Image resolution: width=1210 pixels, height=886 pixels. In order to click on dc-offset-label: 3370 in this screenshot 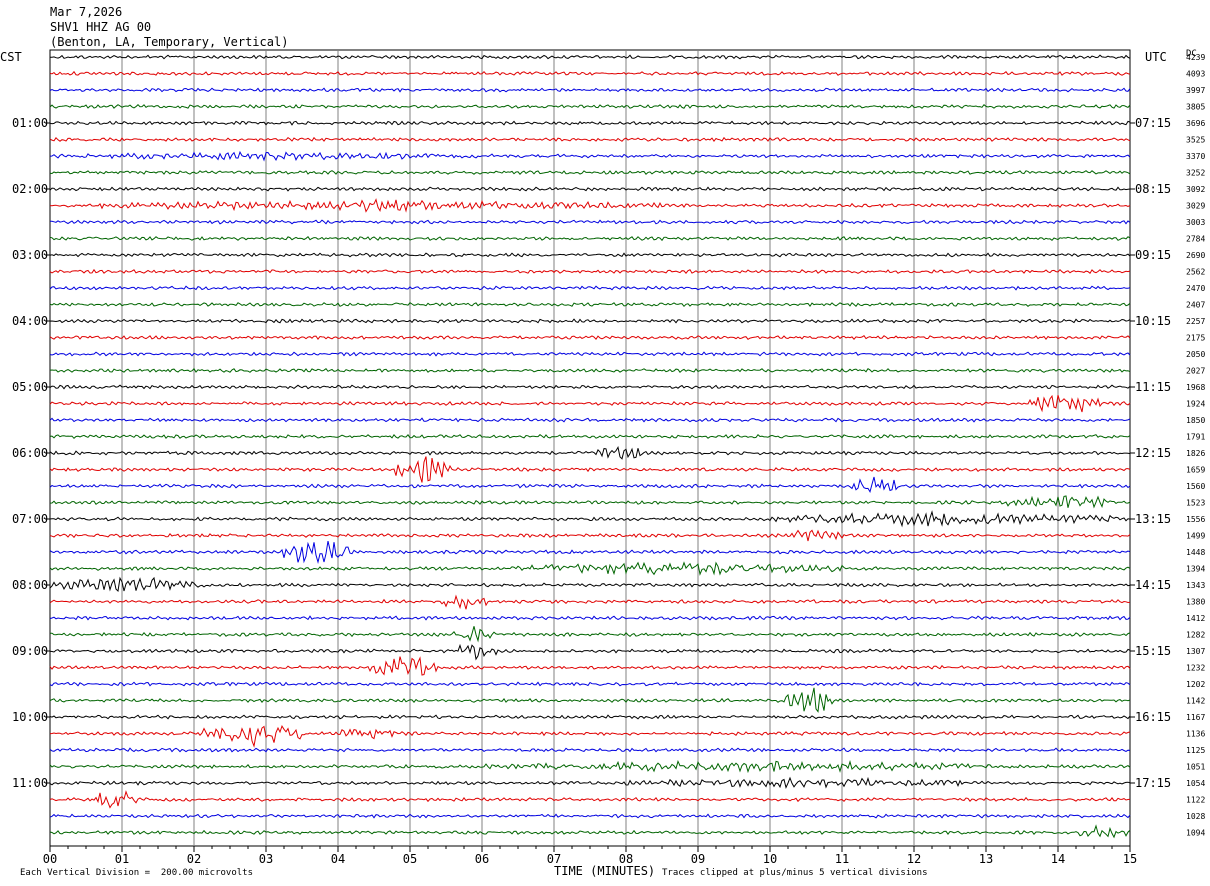, I will do `click(1195, 156)`.